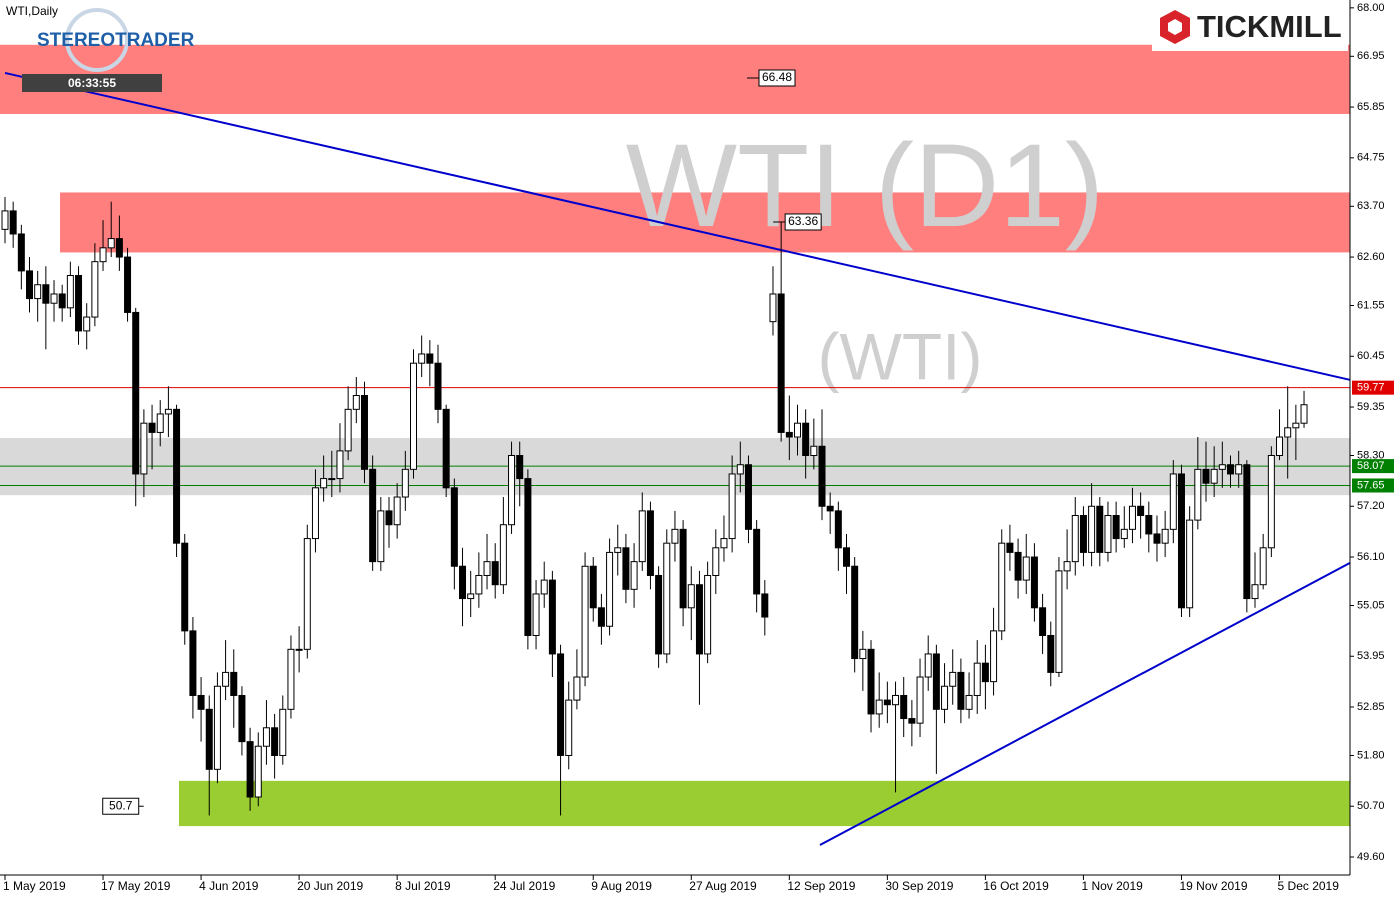 The image size is (1400, 900). Describe the element at coordinates (92, 83) in the screenshot. I see `timer-box` at that location.